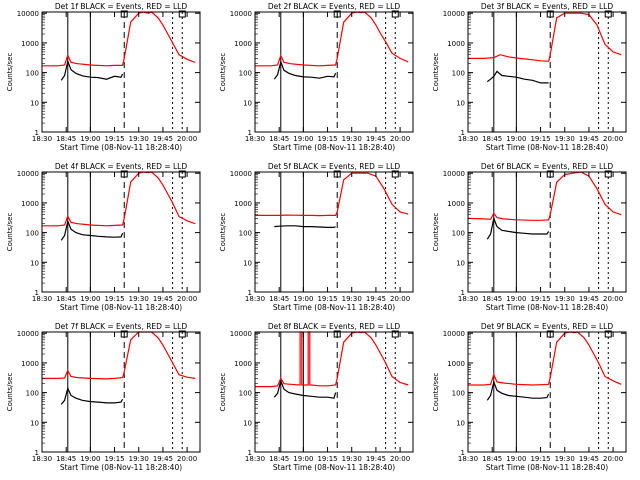 The height and width of the screenshot is (480, 640). What do you see at coordinates (547, 326) in the screenshot?
I see `panel-9-title: Det 9f BLACK = Events, RED = LLD` at bounding box center [547, 326].